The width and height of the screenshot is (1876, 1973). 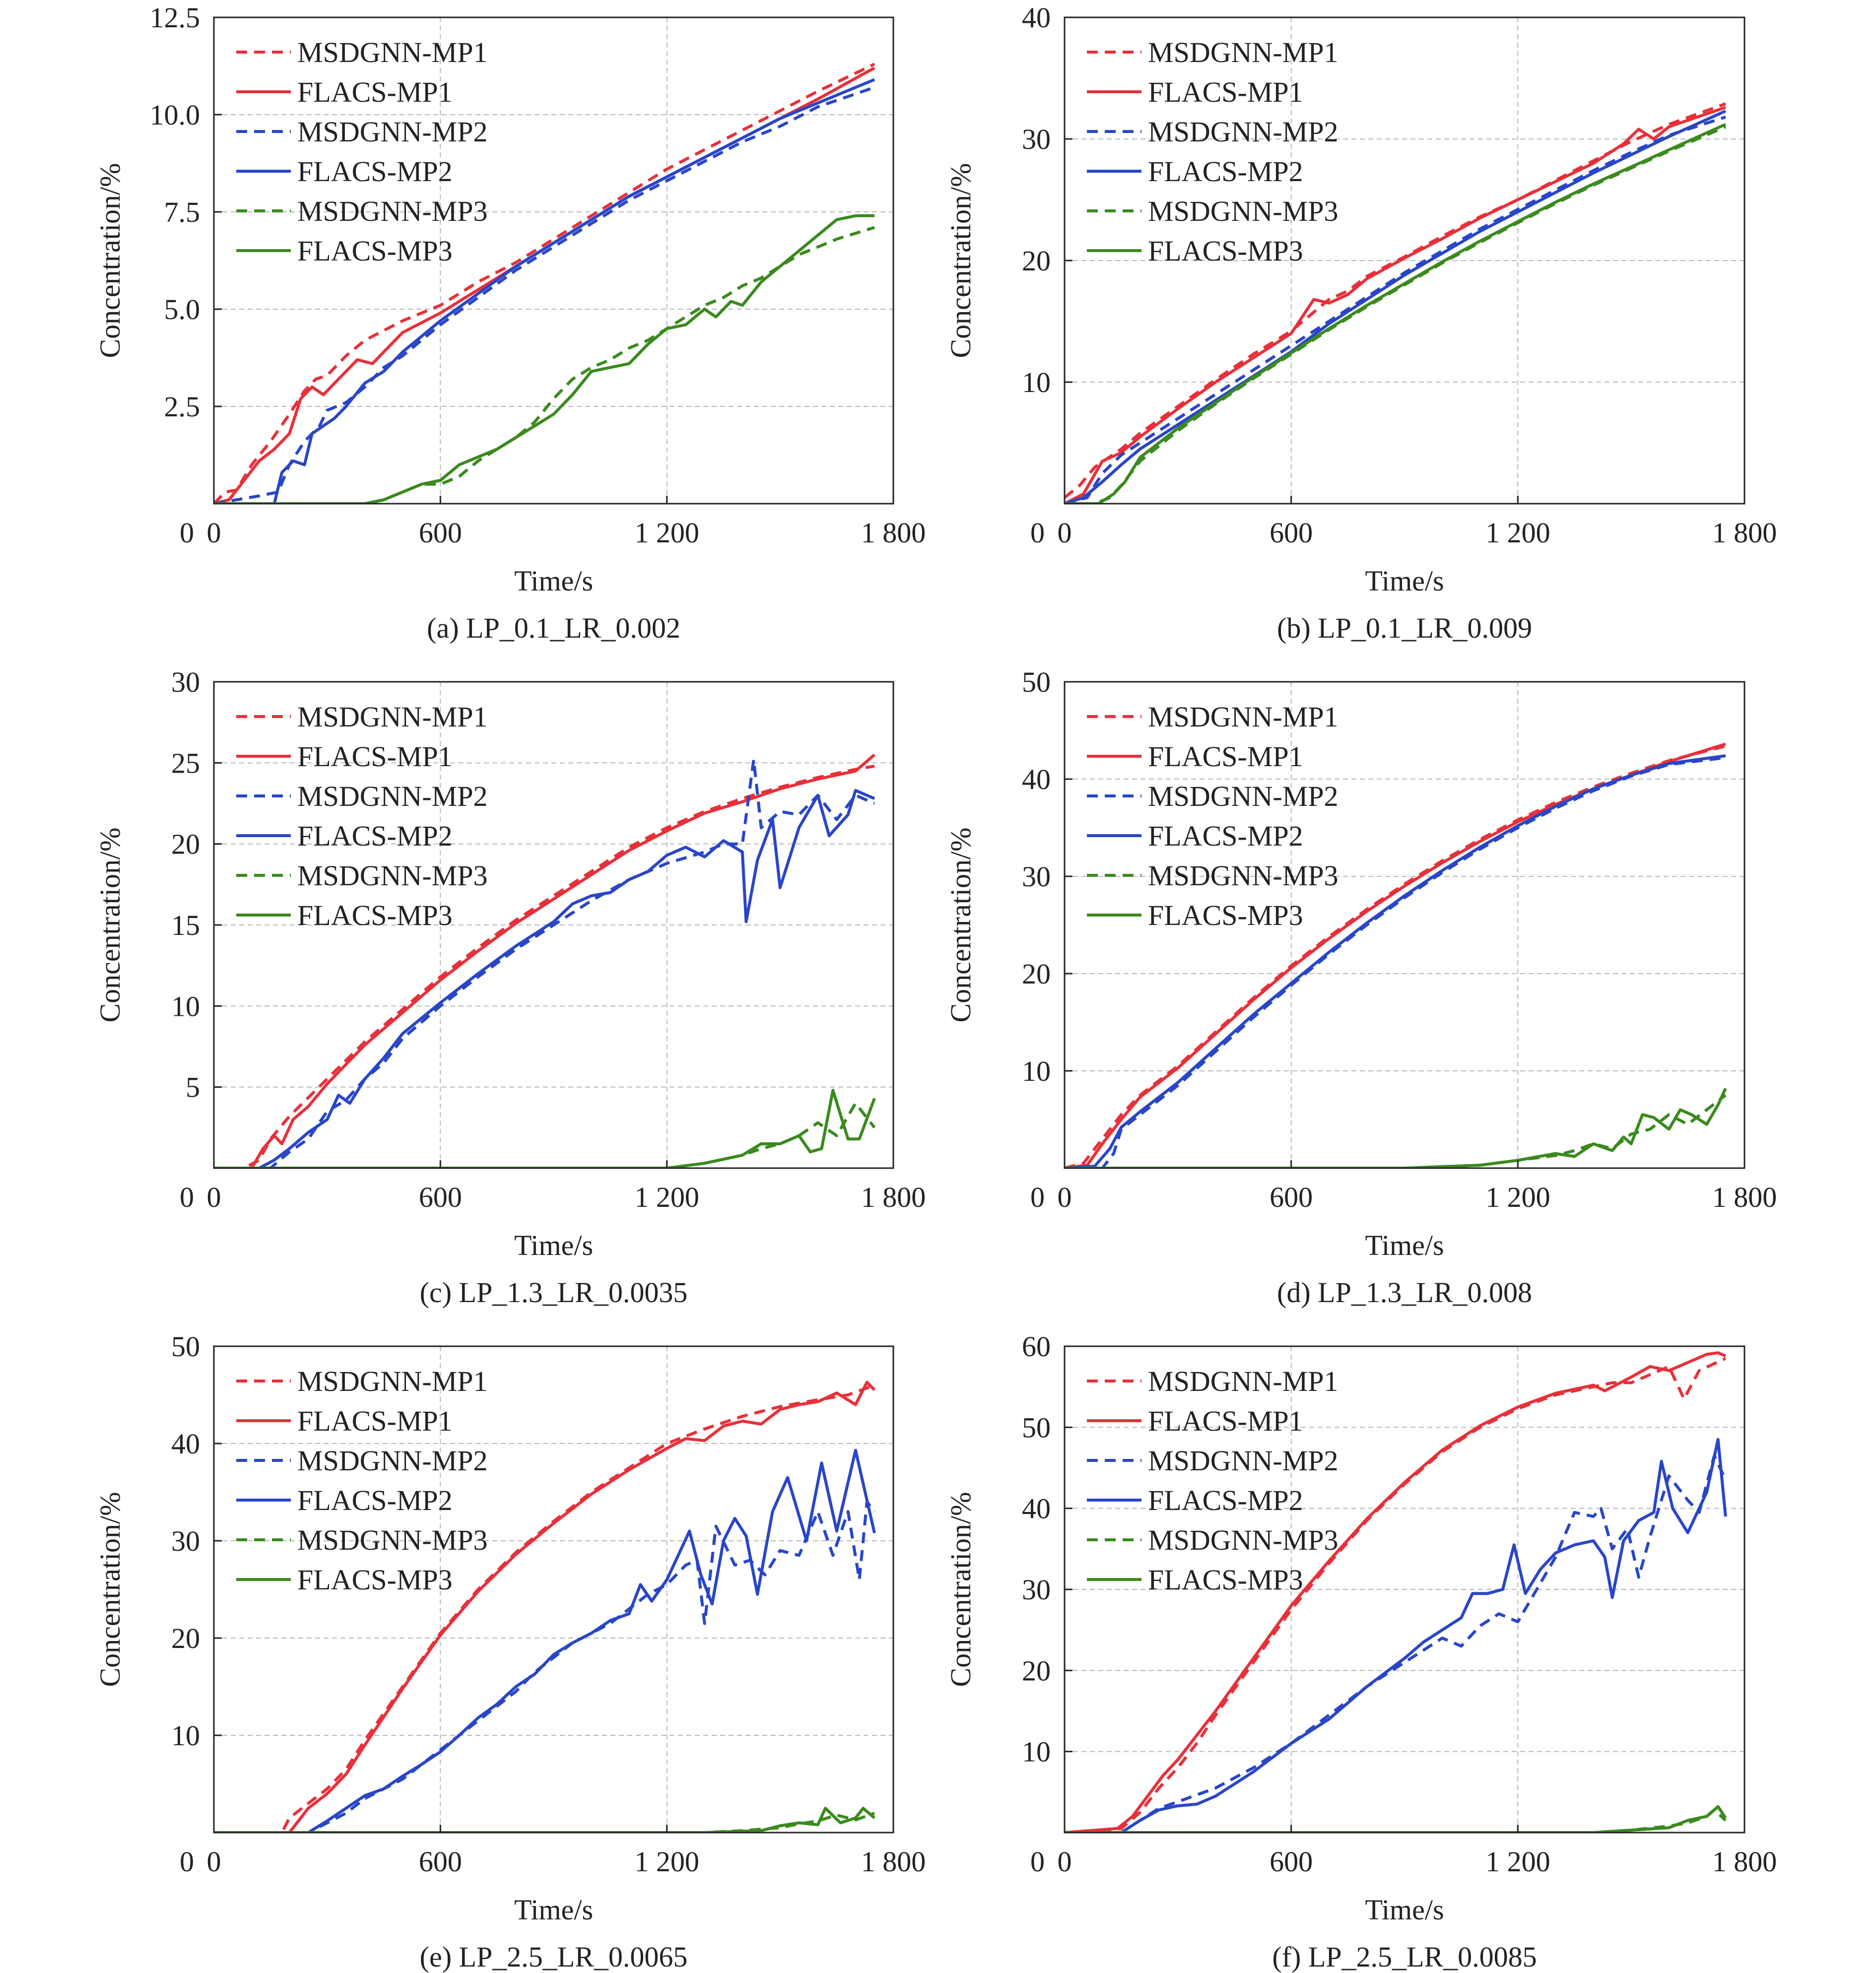 What do you see at coordinates (553, 628) in the screenshot?
I see `chart-caption: (a) LP_0.1_LR_0.002` at bounding box center [553, 628].